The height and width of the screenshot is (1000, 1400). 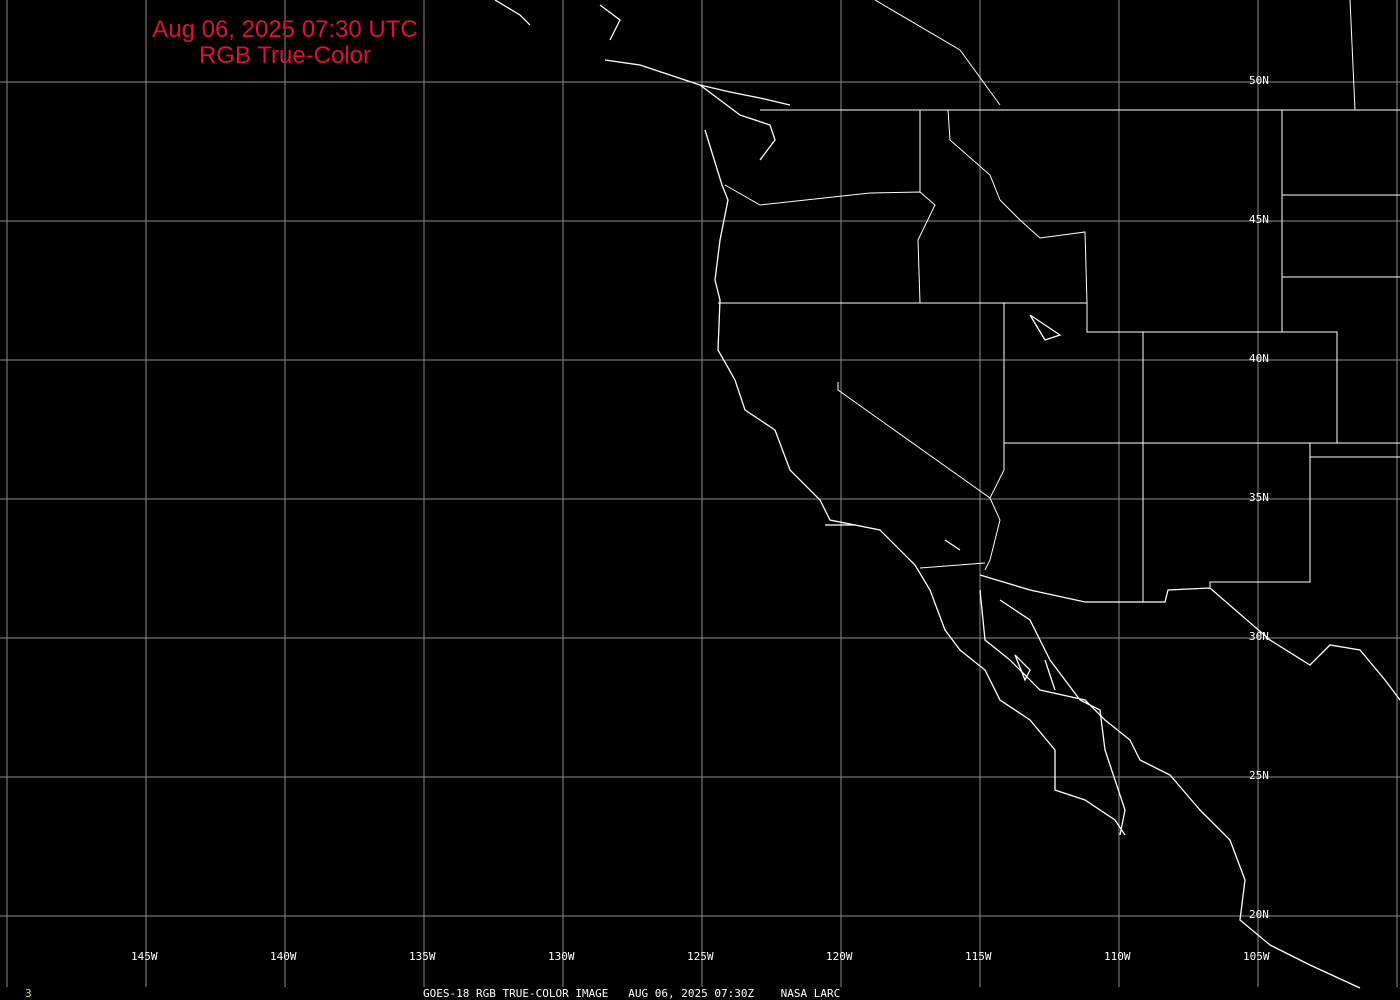 What do you see at coordinates (1259, 219) in the screenshot?
I see `latitude-label: 45N` at bounding box center [1259, 219].